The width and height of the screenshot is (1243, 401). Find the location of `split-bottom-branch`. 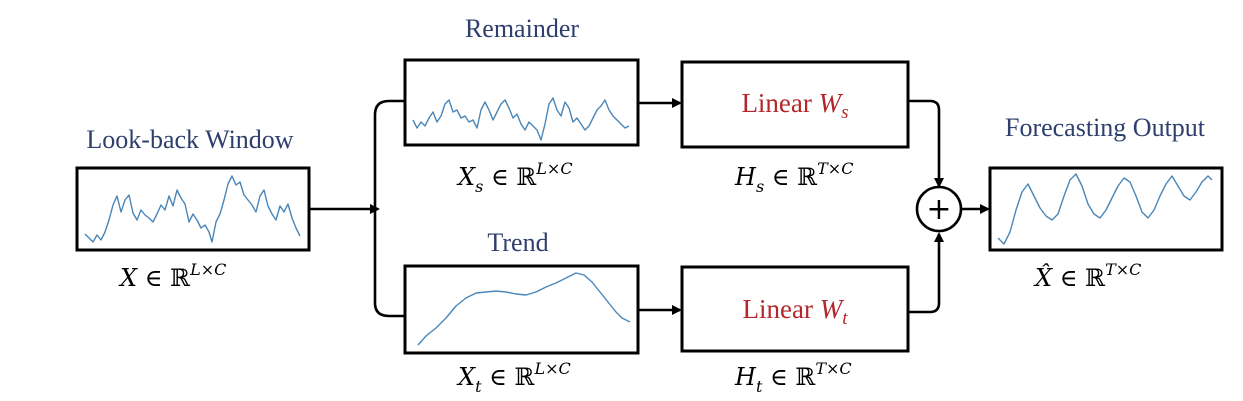

split-bottom-branch is located at coordinates (388, 263).